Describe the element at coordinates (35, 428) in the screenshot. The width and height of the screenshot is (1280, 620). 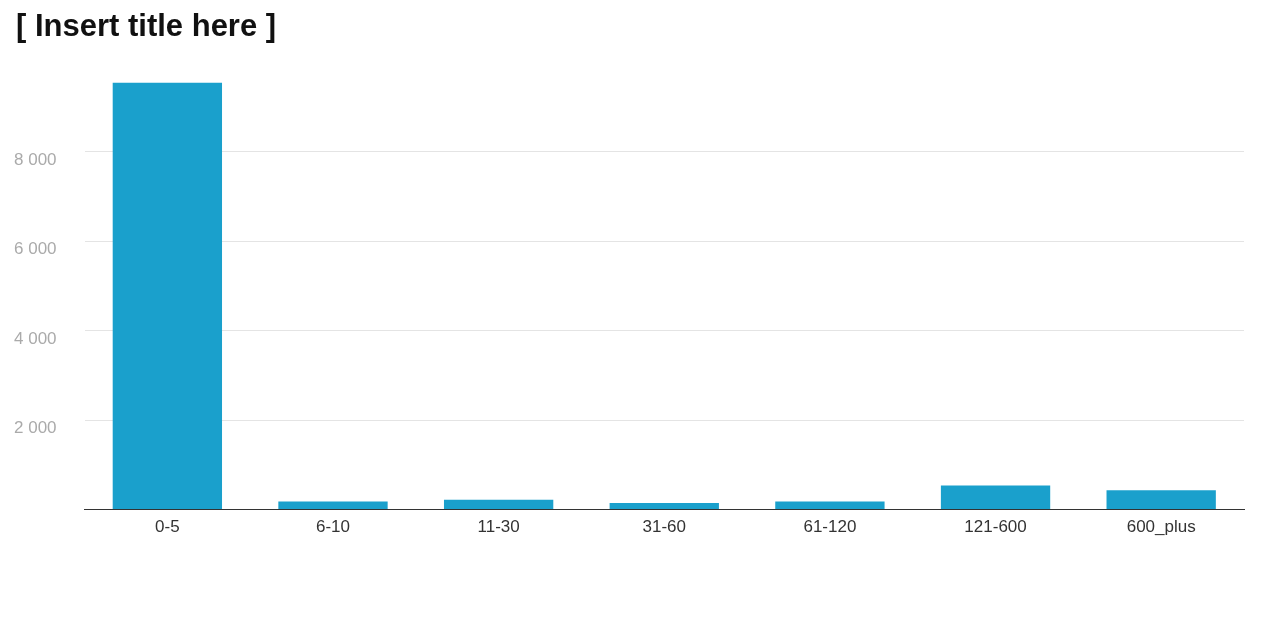
I see `y-tick-label: 2 000` at that location.